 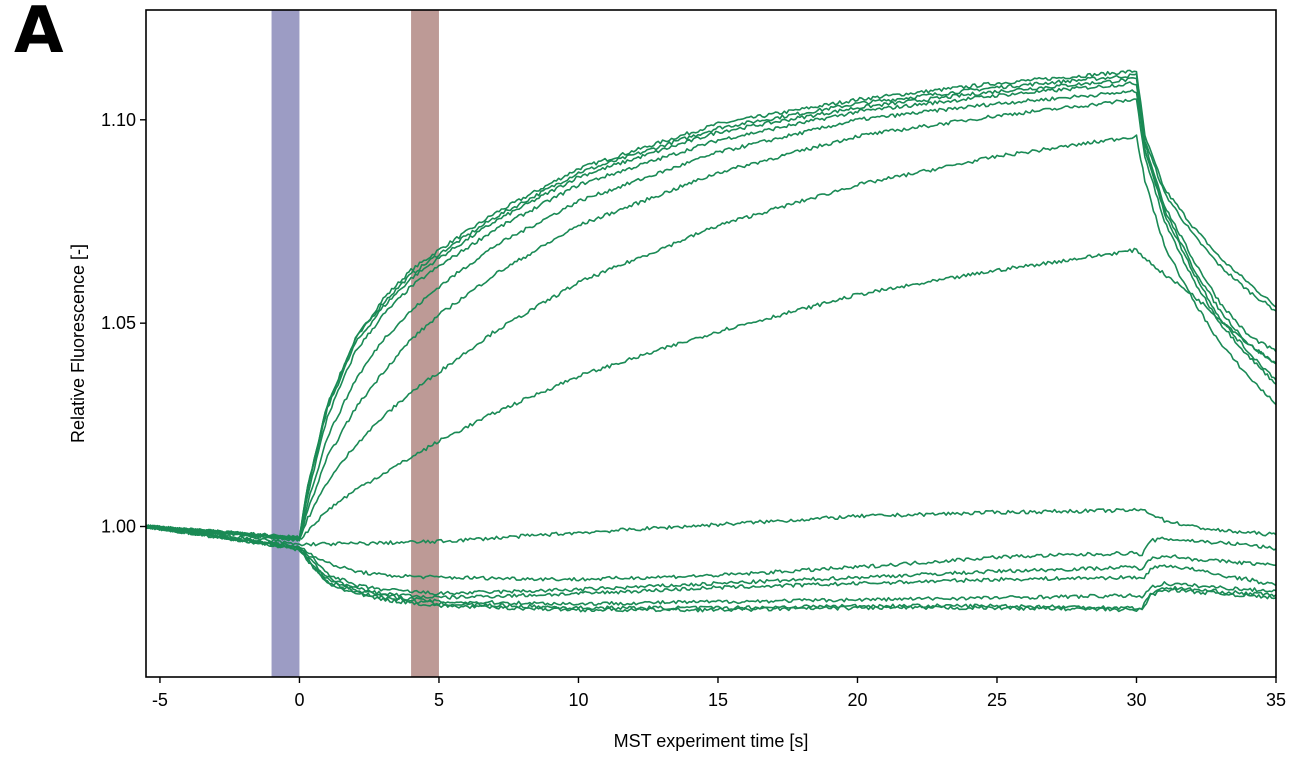 What do you see at coordinates (78, 343) in the screenshot?
I see `y-axis-title: Relative Fluorescence [-]` at bounding box center [78, 343].